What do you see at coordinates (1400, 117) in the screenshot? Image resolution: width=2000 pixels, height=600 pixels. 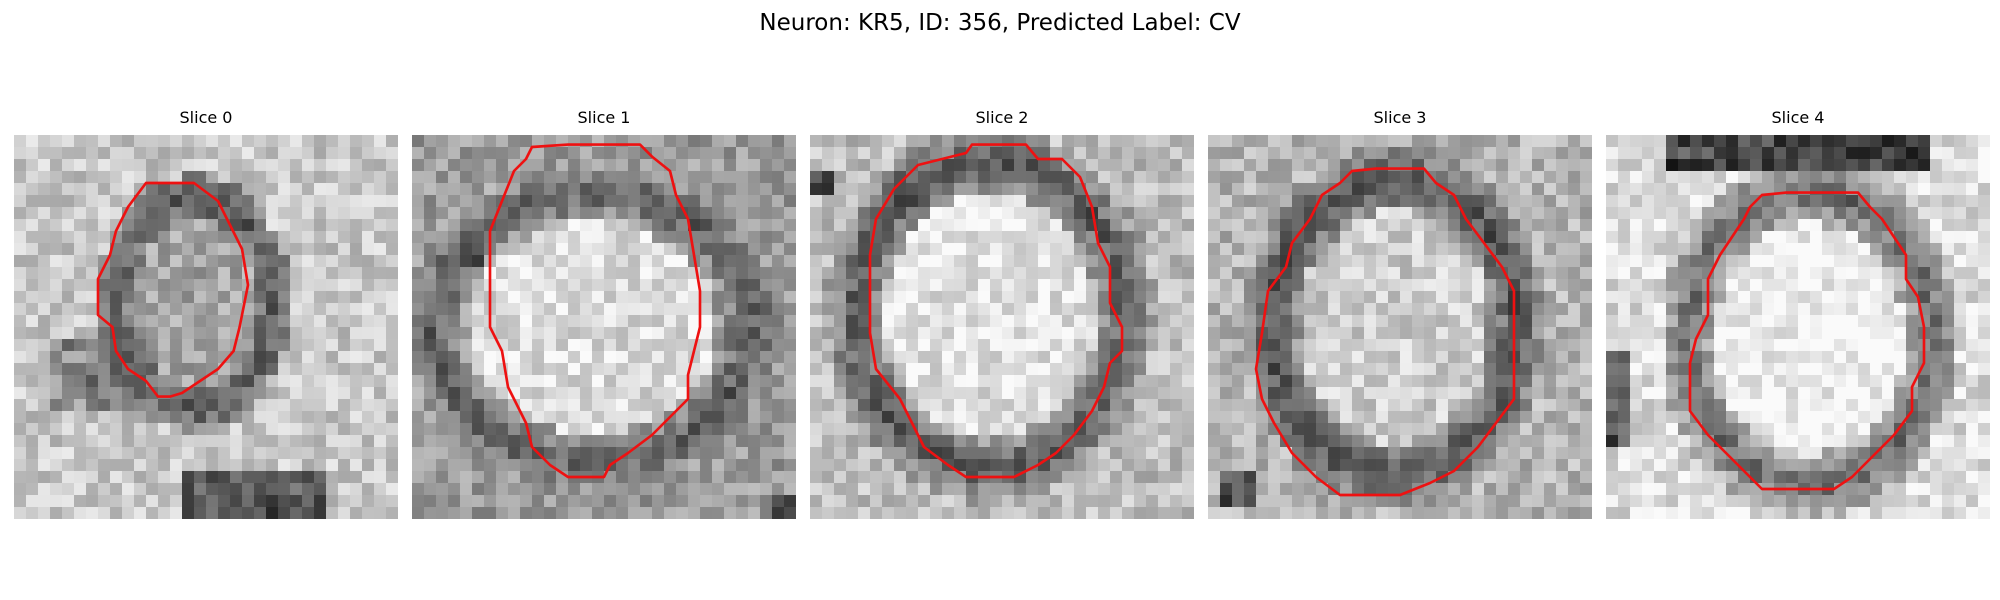 I see `slice-title: Slice 3` at bounding box center [1400, 117].